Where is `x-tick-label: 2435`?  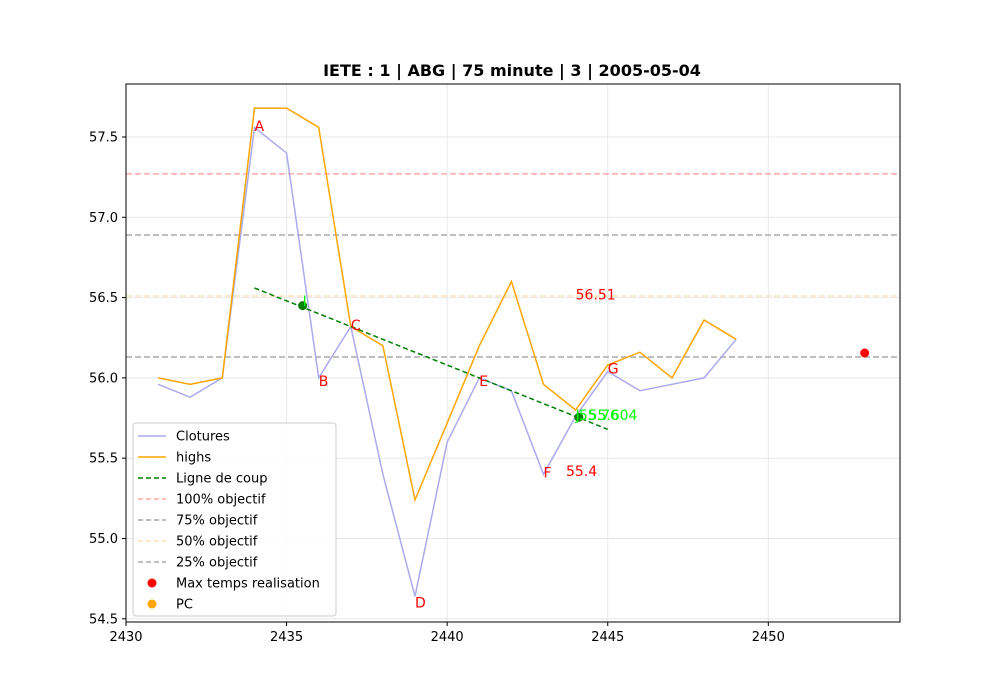
x-tick-label: 2435 is located at coordinates (286, 637).